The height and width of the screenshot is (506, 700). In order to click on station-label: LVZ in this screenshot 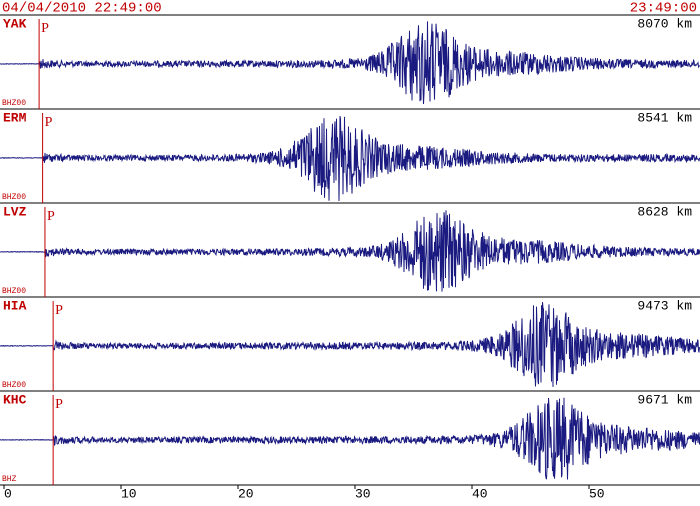, I will do `click(15, 211)`.